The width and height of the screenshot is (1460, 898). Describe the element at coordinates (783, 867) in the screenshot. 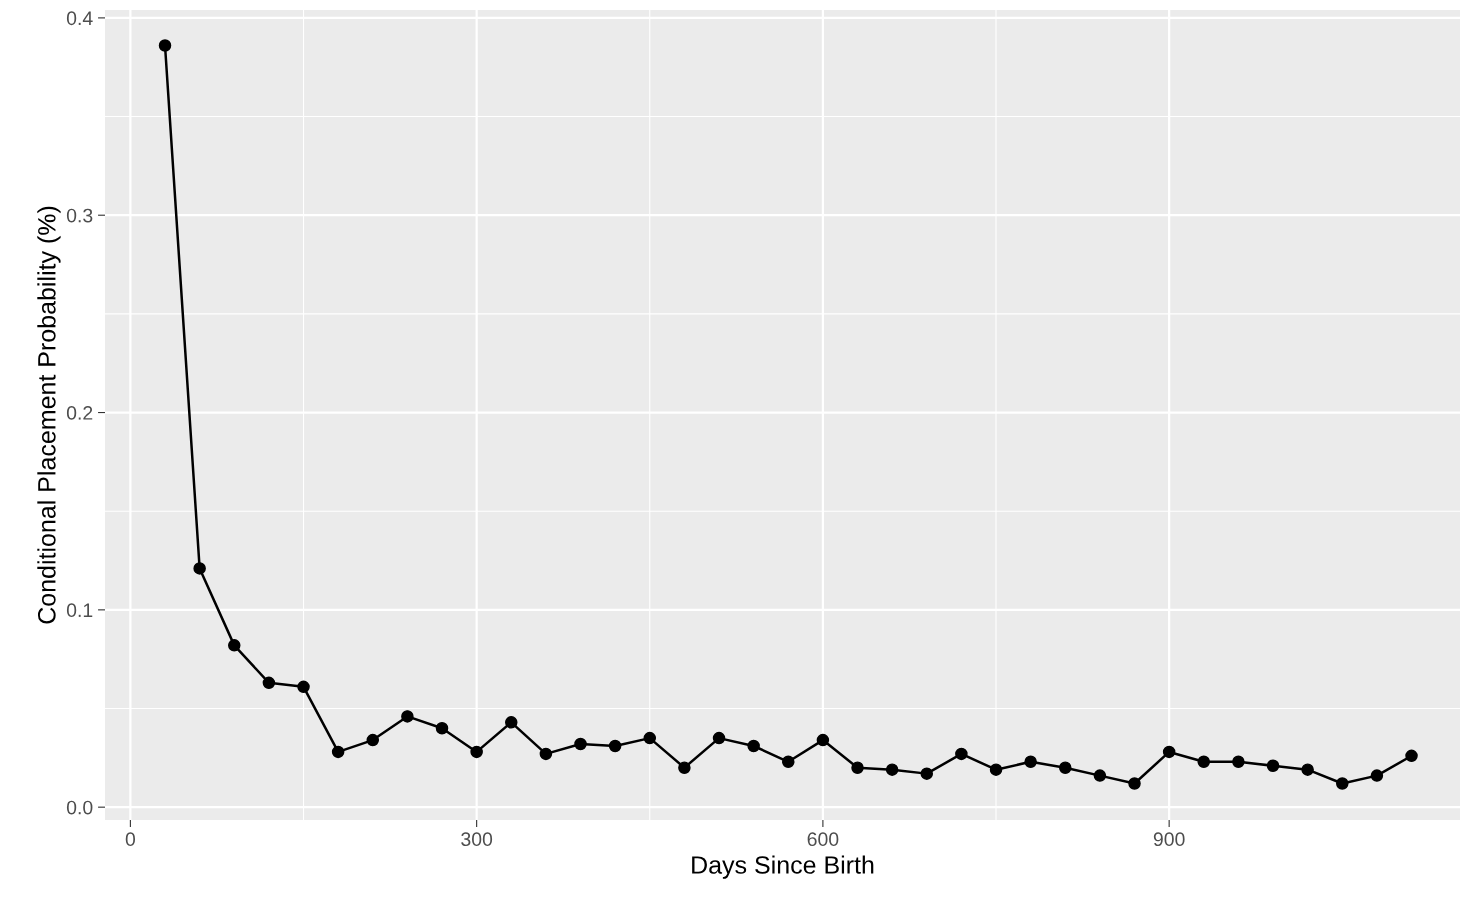

I see `x-axis-title: Days Since Birth` at that location.